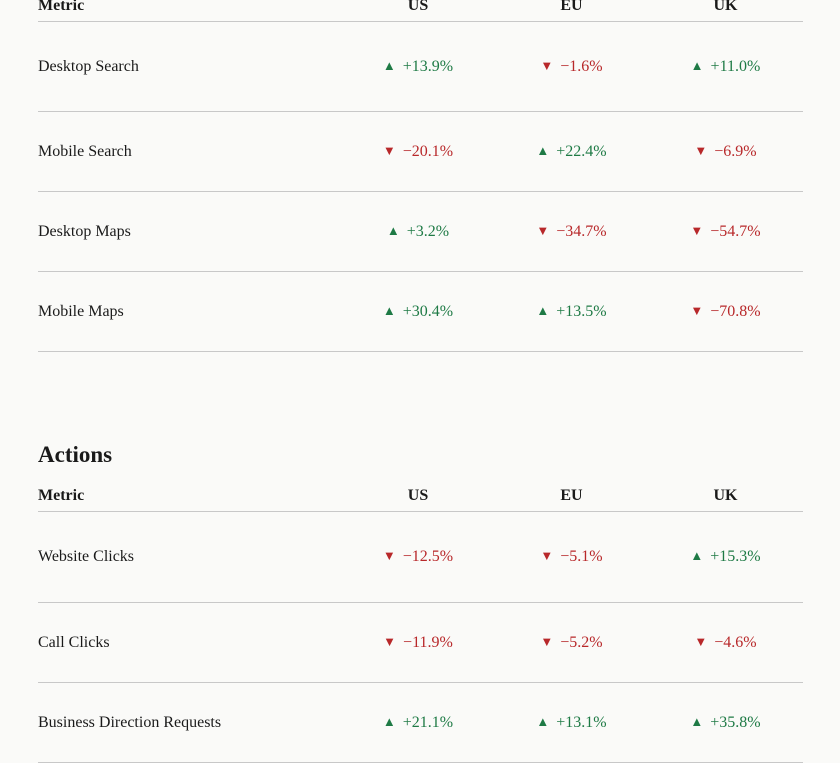 The width and height of the screenshot is (840, 763). Describe the element at coordinates (735, 556) in the screenshot. I see `change-value: +15.3%` at that location.